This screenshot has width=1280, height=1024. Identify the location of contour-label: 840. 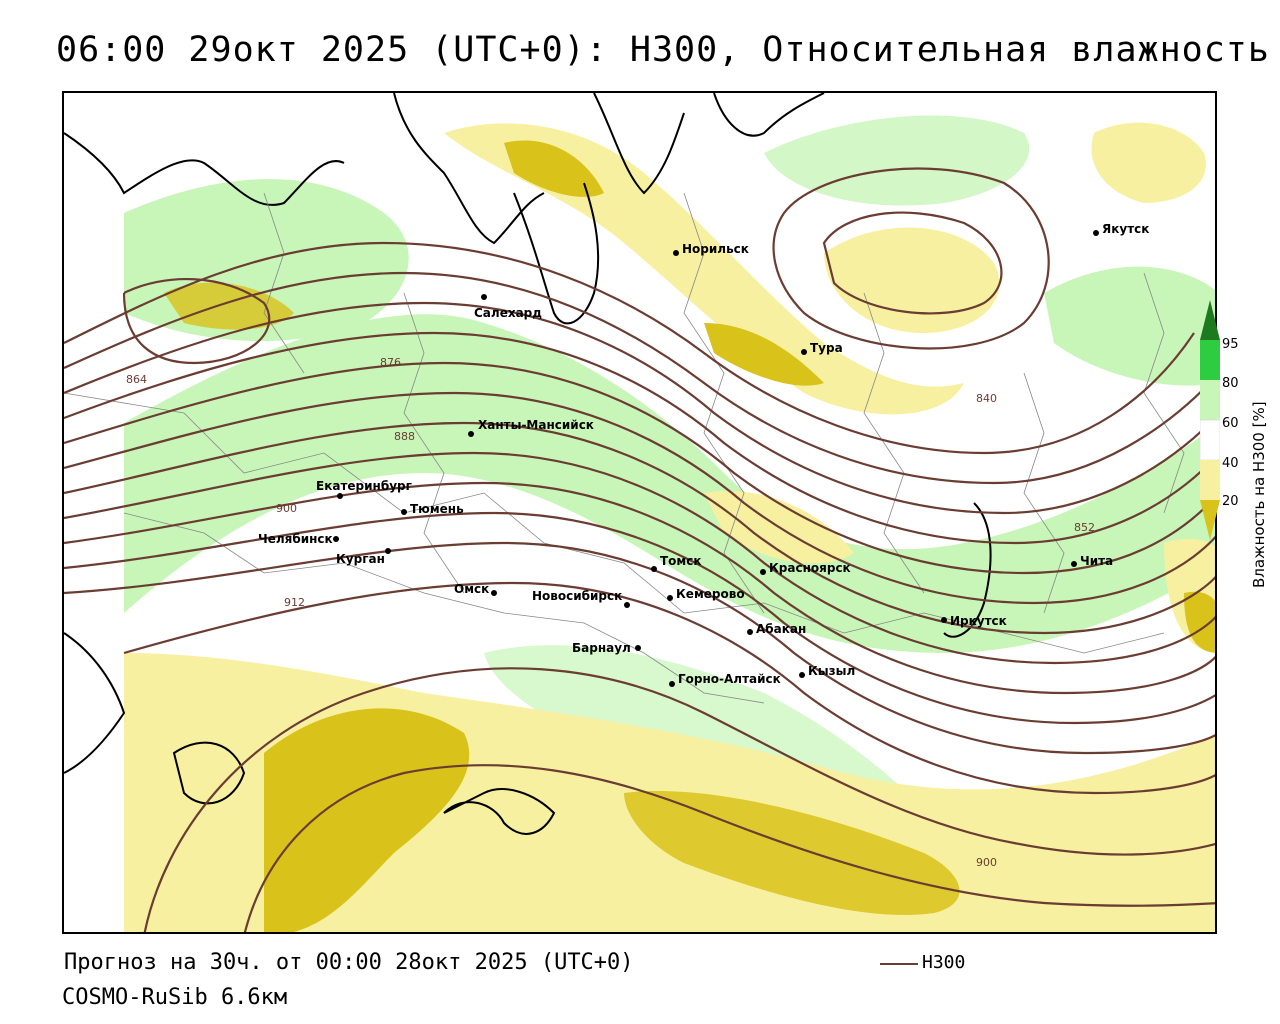
(986, 398).